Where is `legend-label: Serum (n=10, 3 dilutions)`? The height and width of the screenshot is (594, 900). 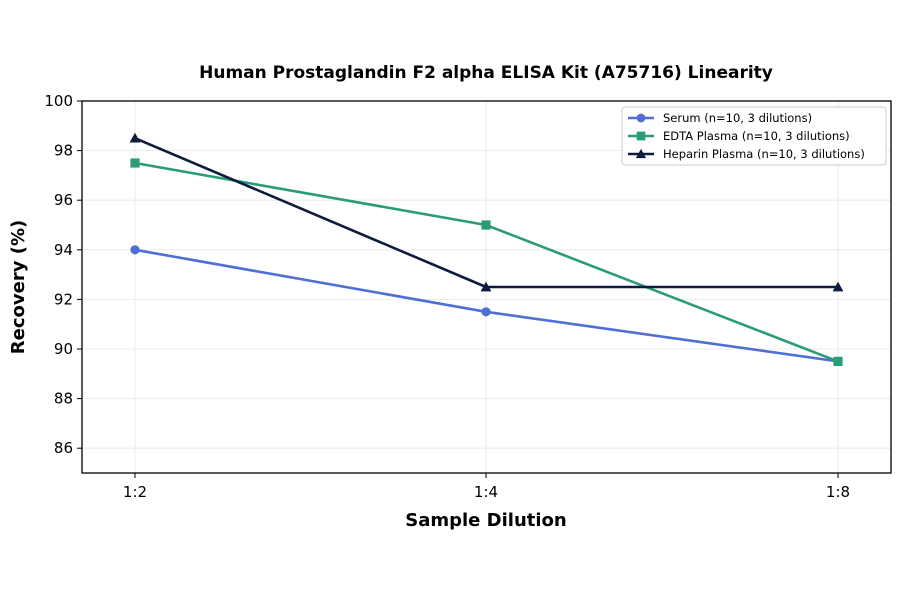
legend-label: Serum (n=10, 3 dilutions) is located at coordinates (737, 118).